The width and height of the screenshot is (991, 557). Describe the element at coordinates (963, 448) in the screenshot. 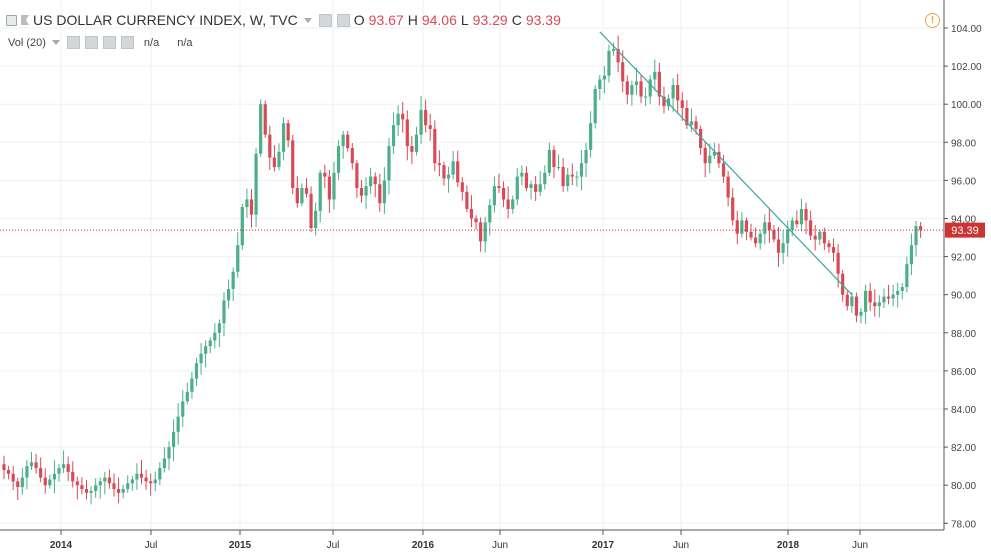

I see `y-tick-label: 82.00` at that location.